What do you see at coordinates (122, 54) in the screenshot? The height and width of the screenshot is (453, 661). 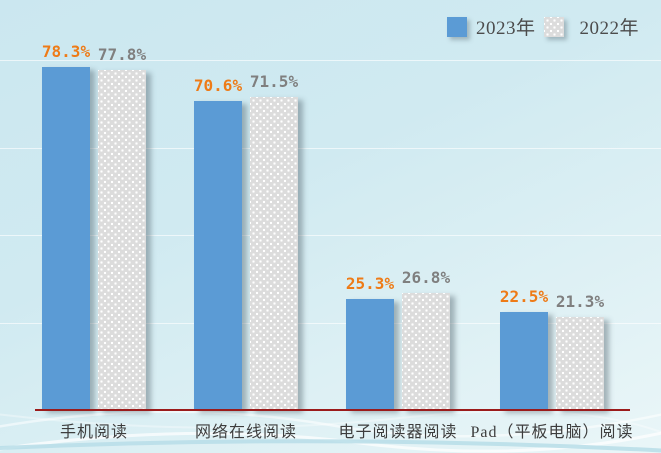 I see `value-label-2022年-手机阅读: 77.8%` at bounding box center [122, 54].